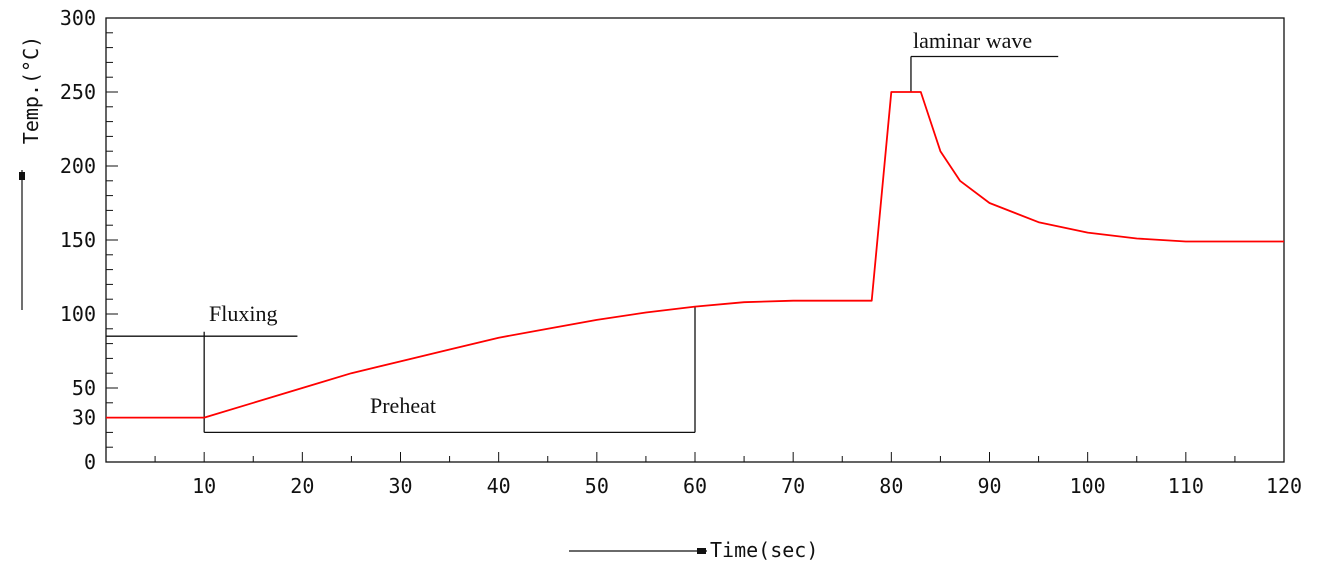 The height and width of the screenshot is (565, 1326). I want to click on x-tick-label: 120, so click(1284, 486).